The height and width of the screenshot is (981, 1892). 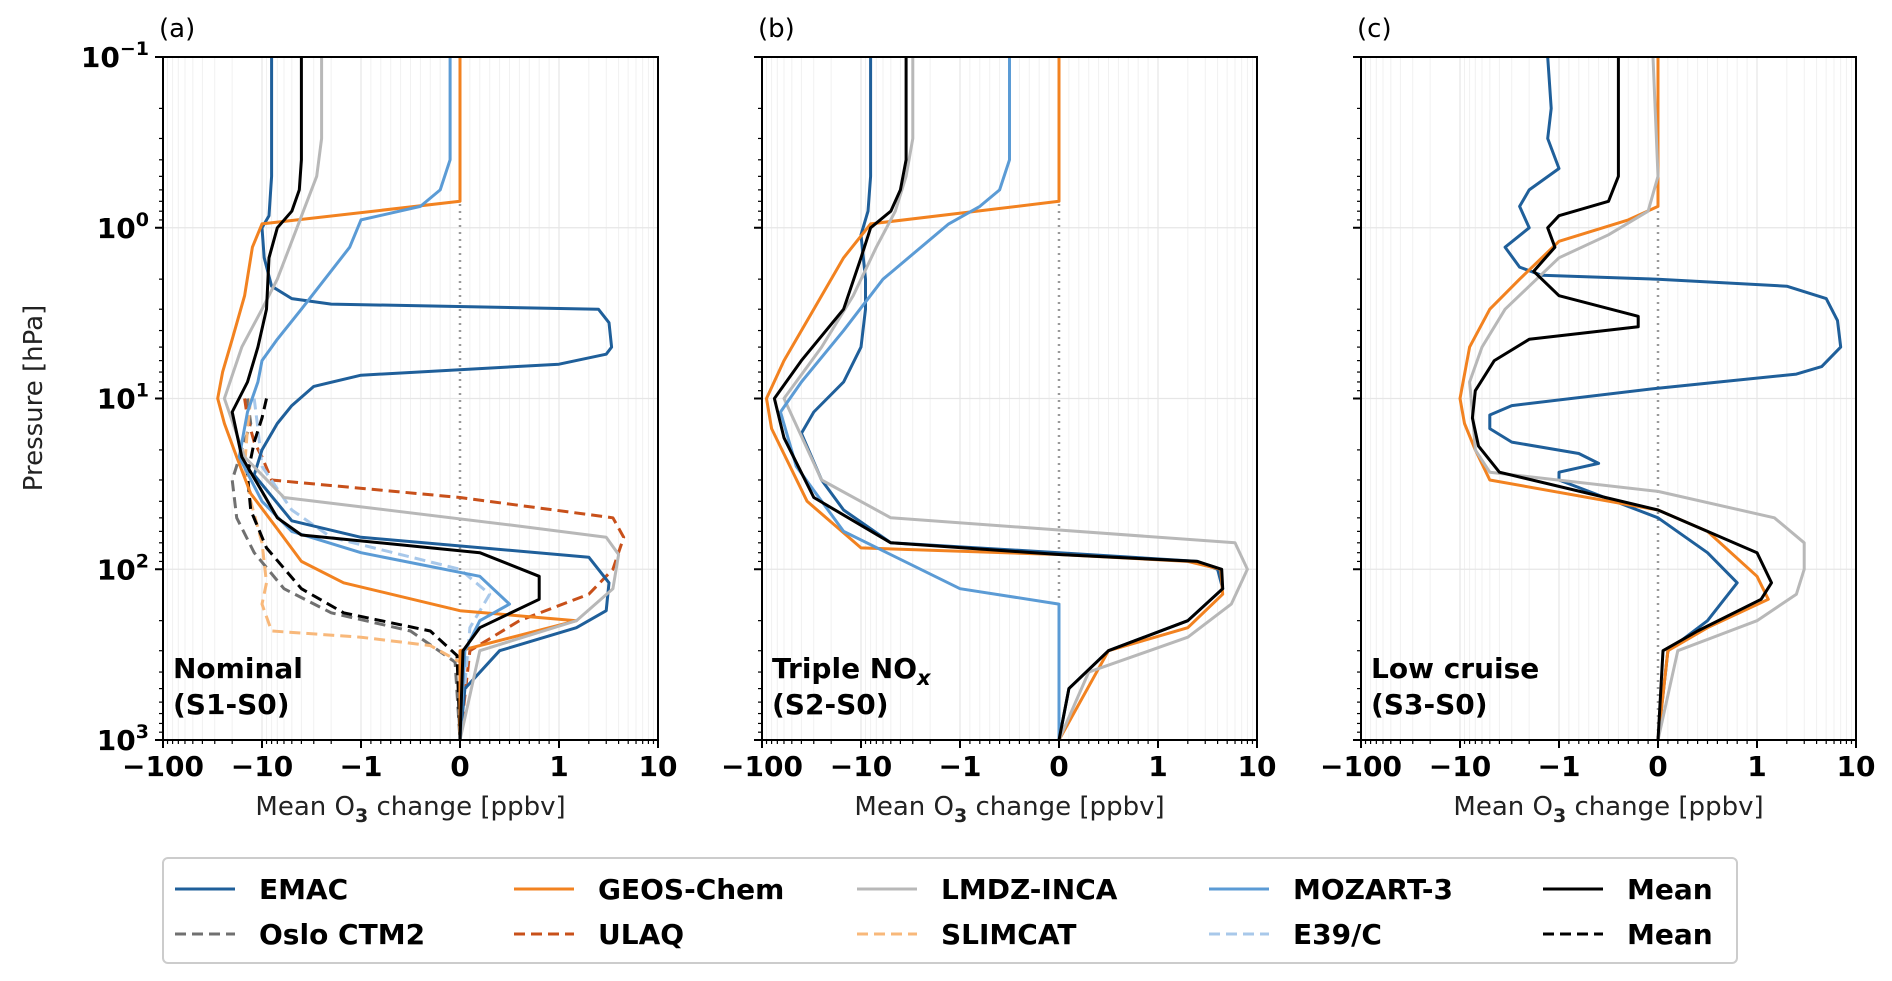 I want to click on panel-letter: (b), so click(x=776, y=29).